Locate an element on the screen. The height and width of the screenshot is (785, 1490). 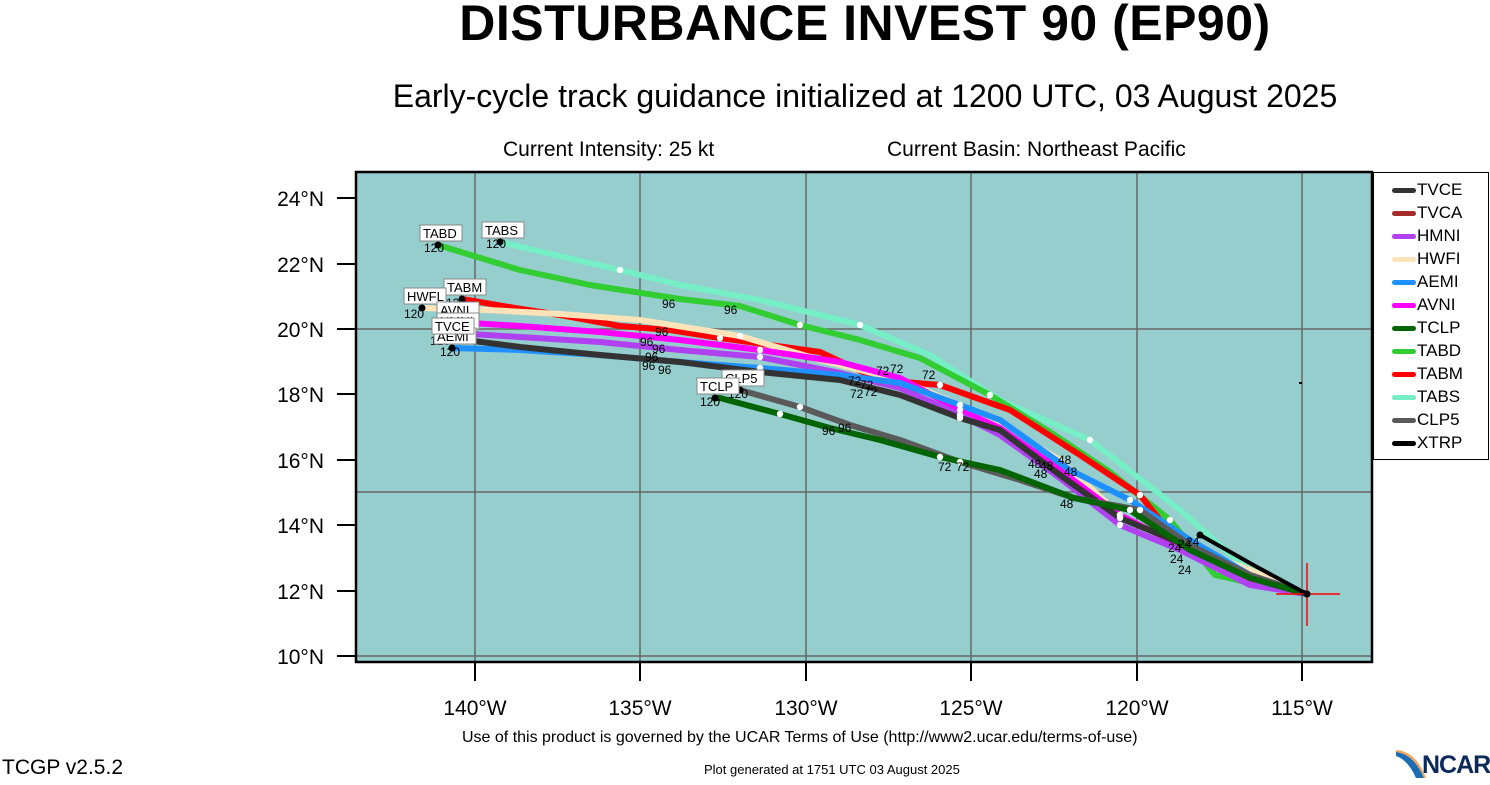
lat-label: 16°N is located at coordinates (300, 461).